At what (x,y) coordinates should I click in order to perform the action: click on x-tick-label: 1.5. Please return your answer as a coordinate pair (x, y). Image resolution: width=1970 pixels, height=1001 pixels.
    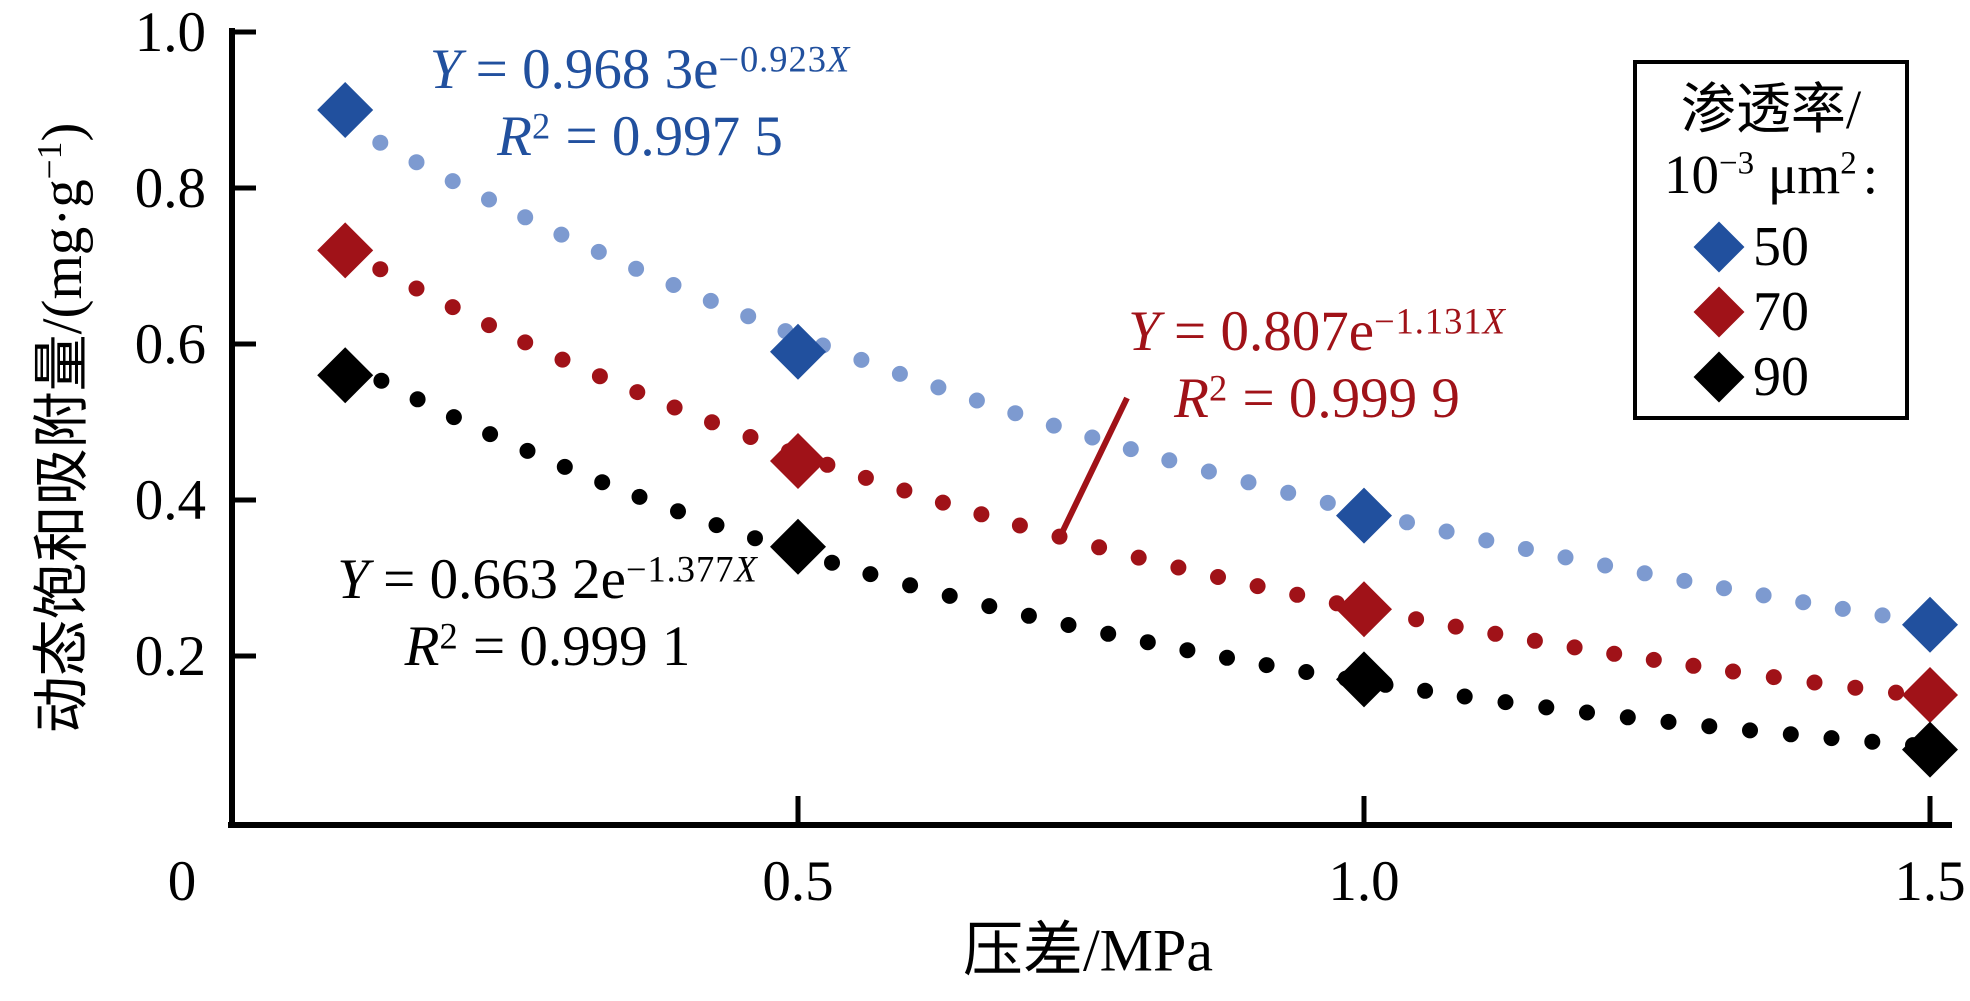
    Looking at the image, I should click on (1929, 881).